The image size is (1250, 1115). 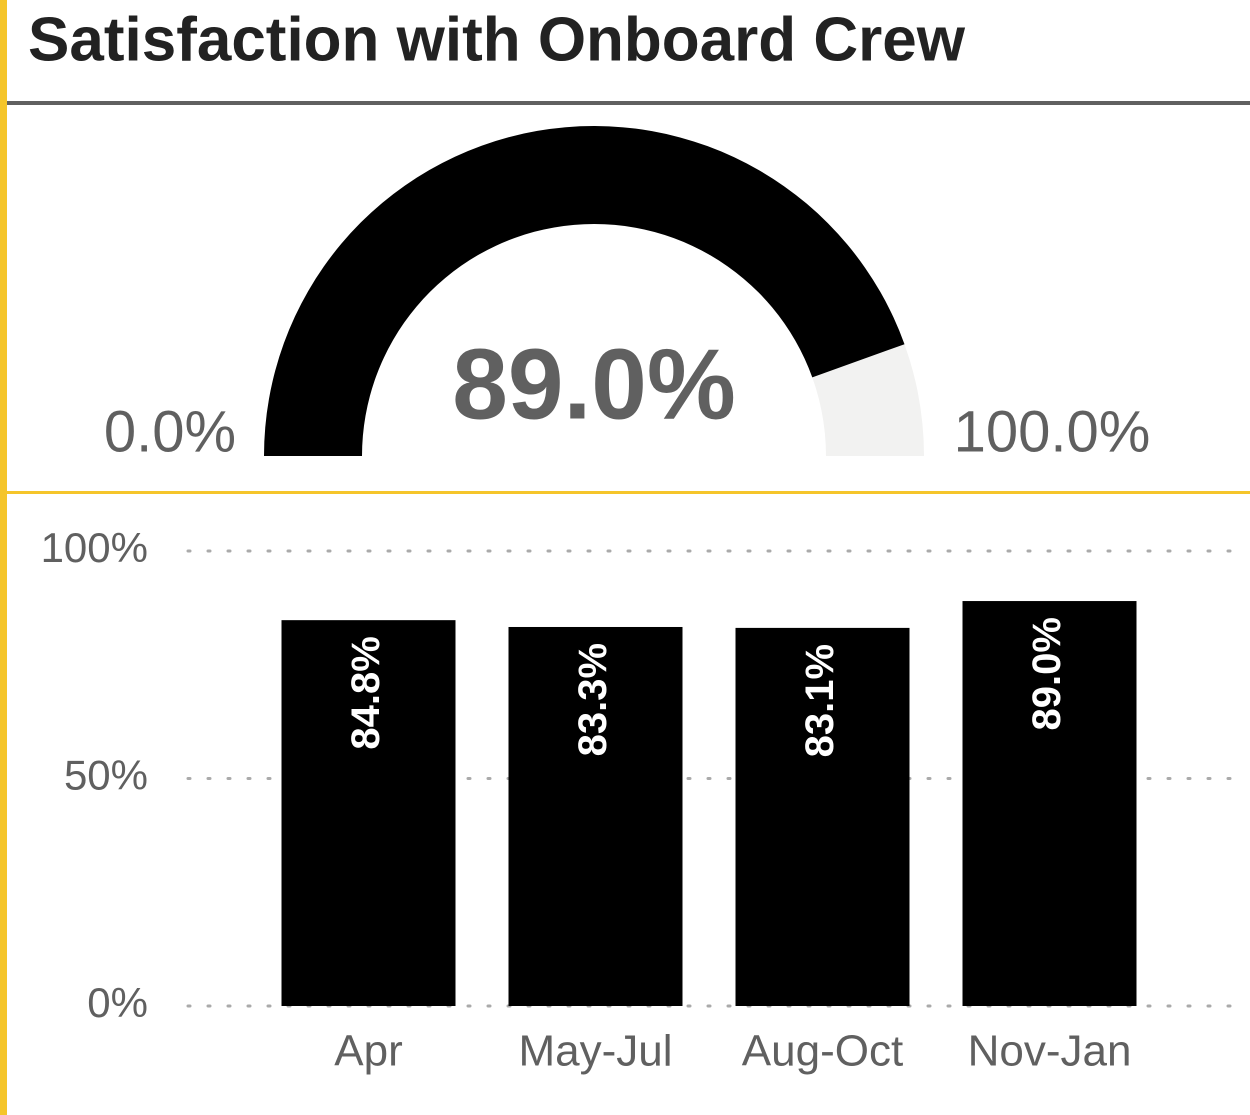 What do you see at coordinates (1050, 1051) in the screenshot?
I see `x-tick-label: Nov-Jan` at bounding box center [1050, 1051].